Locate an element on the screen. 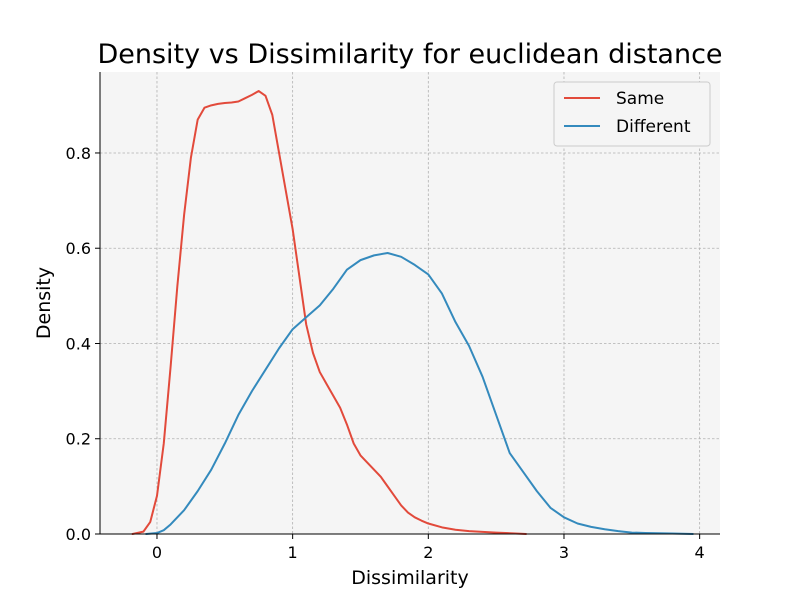 This screenshot has width=800, height=600. x-tick-label: 1 is located at coordinates (293, 552).